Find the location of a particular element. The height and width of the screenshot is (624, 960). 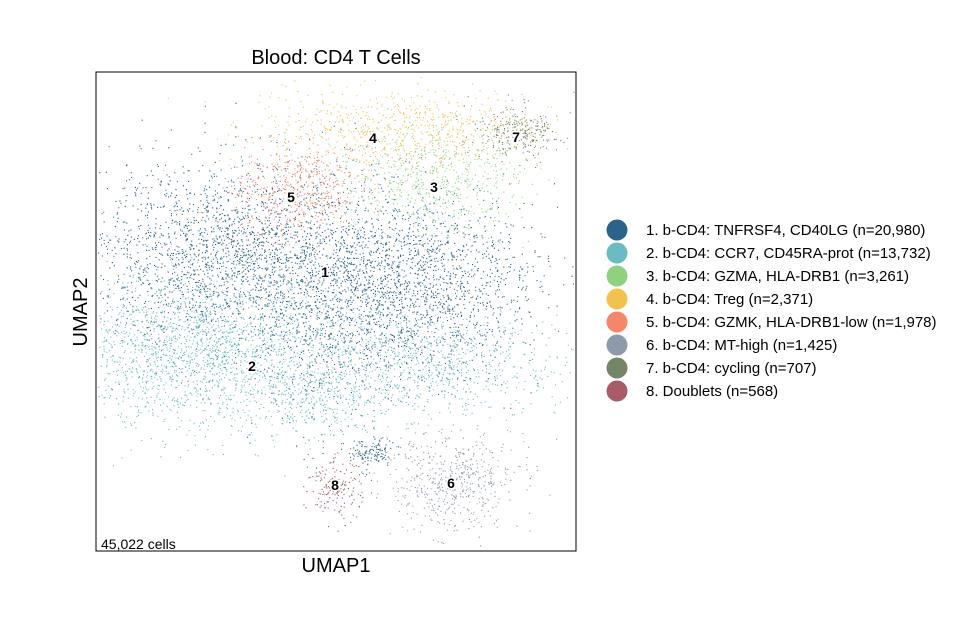

legend-item-6: 6. b-CD4: MT-high (n=1,425) is located at coordinates (721, 345).